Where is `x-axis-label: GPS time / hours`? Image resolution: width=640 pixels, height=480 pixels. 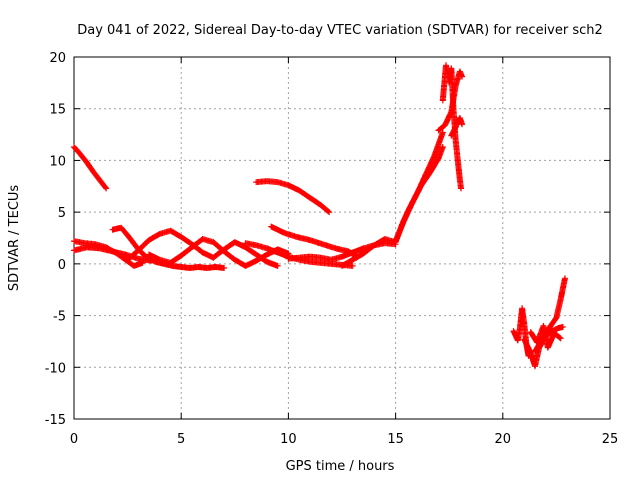 x-axis-label: GPS time / hours is located at coordinates (340, 466).